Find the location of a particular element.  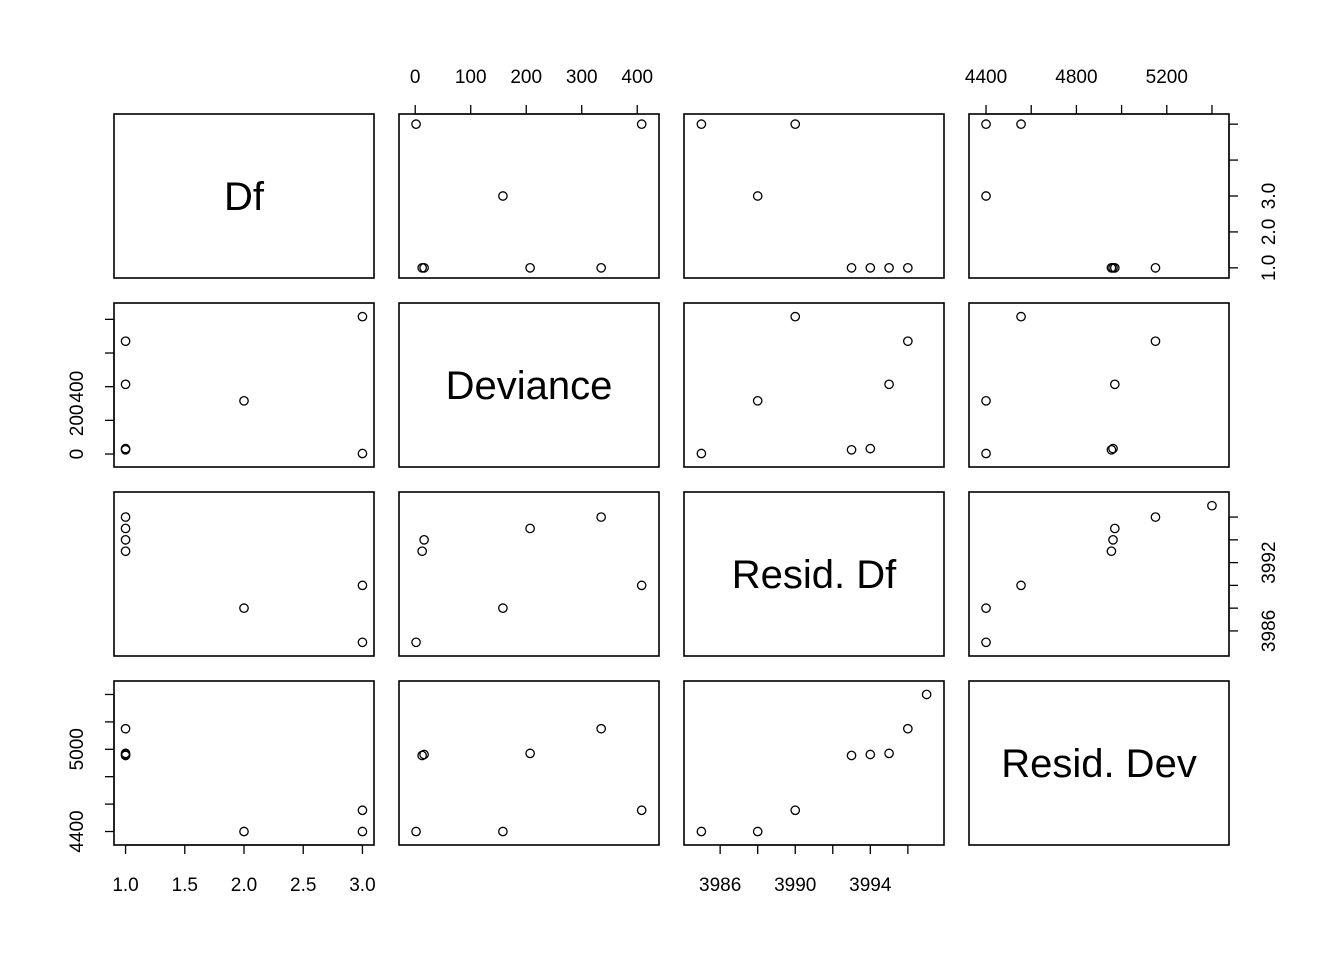

diagonal-label: Resid. Df is located at coordinates (814, 575).